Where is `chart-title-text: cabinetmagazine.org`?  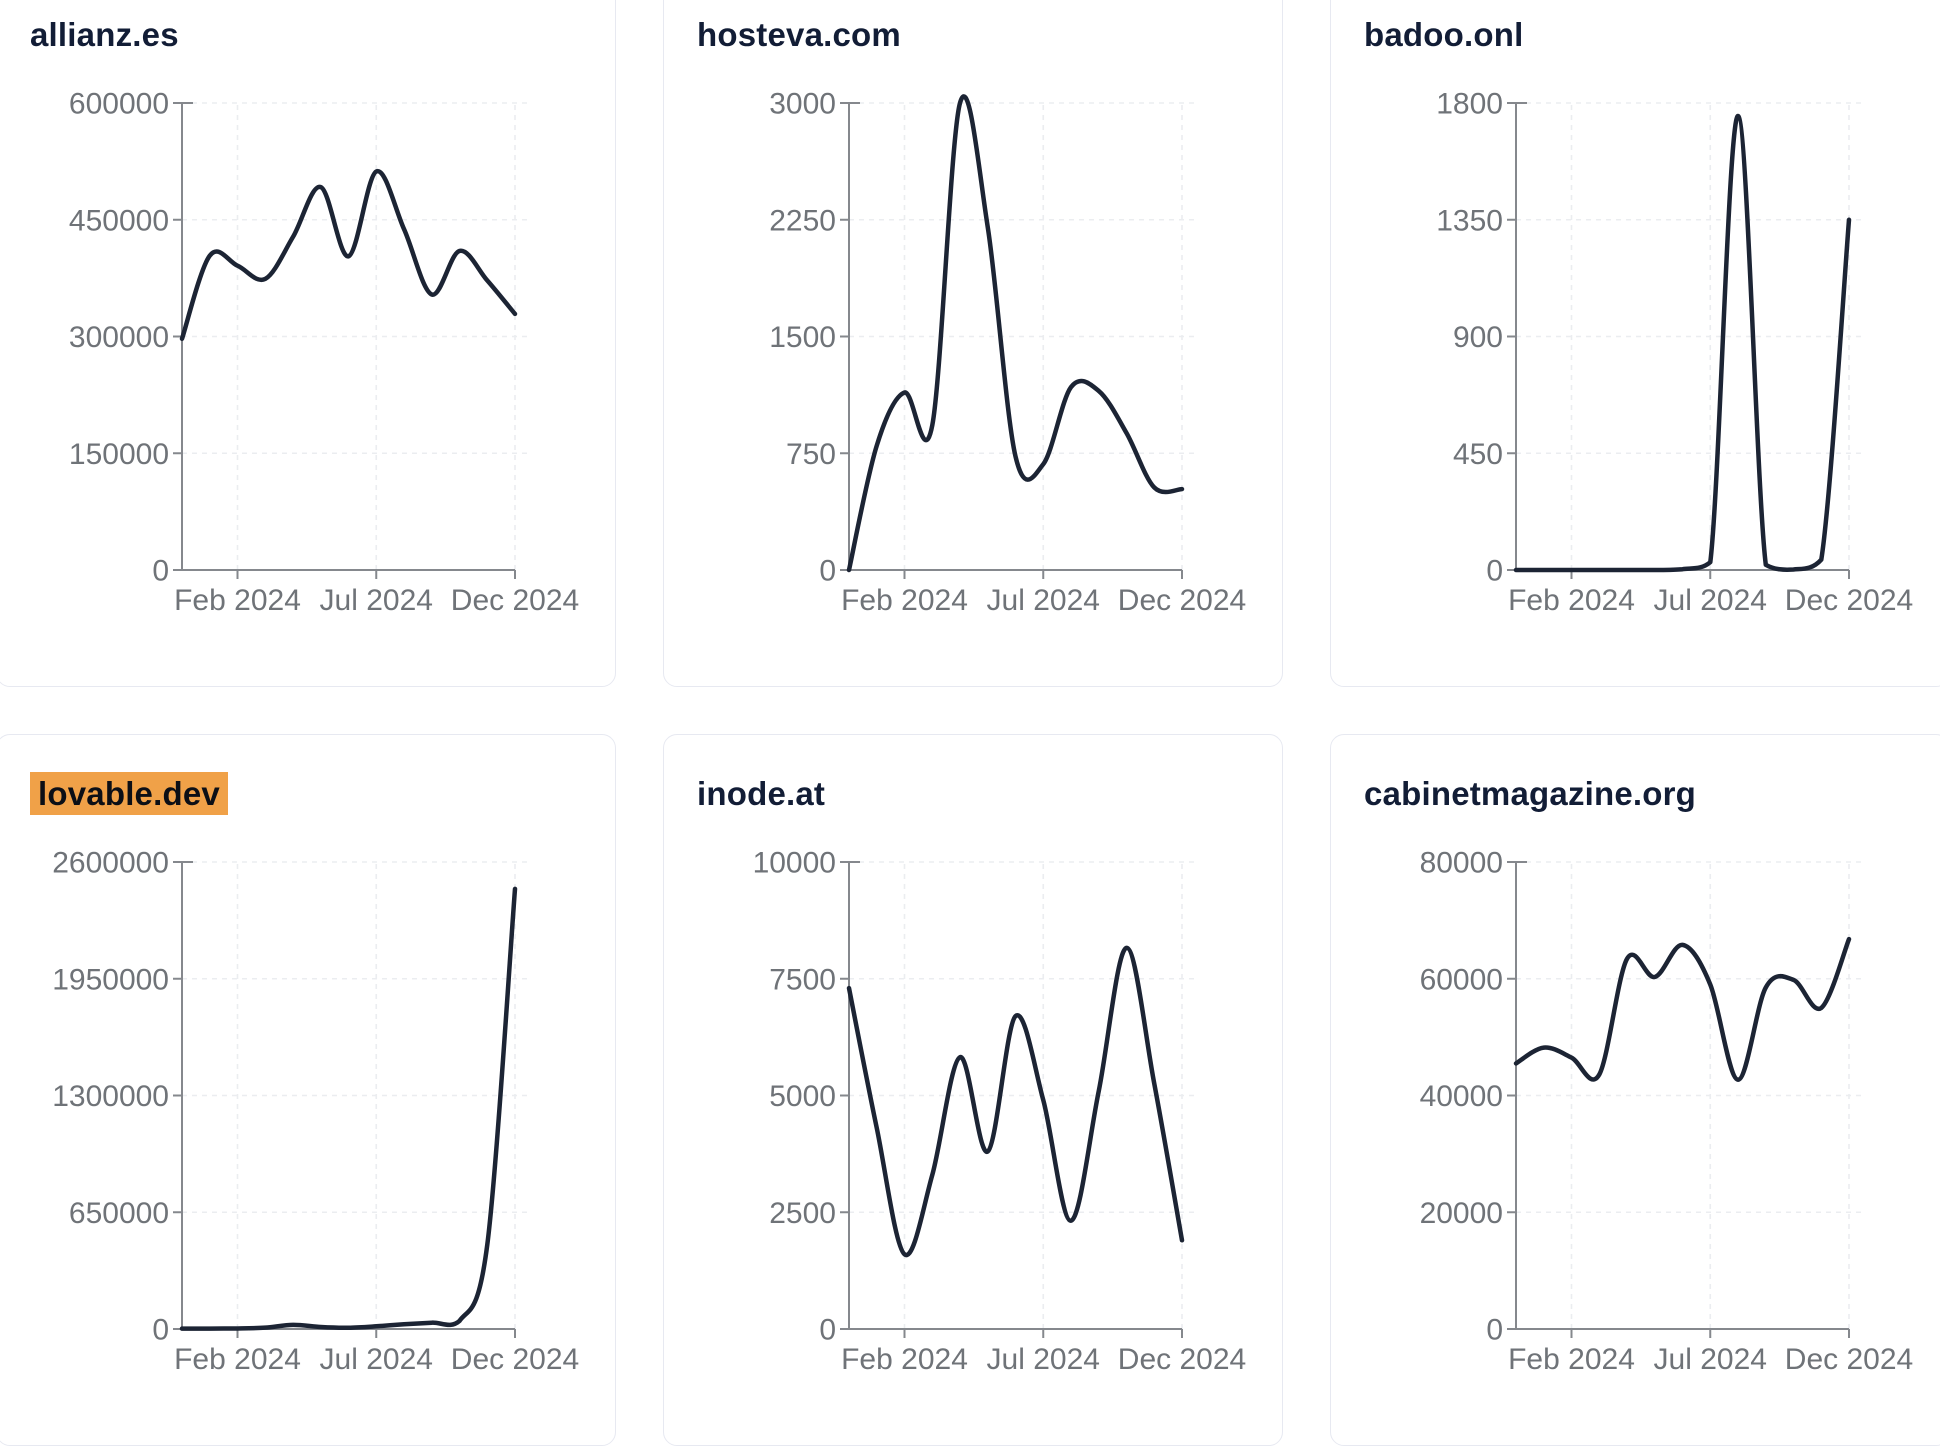
chart-title-text: cabinetmagazine.org is located at coordinates (1530, 793).